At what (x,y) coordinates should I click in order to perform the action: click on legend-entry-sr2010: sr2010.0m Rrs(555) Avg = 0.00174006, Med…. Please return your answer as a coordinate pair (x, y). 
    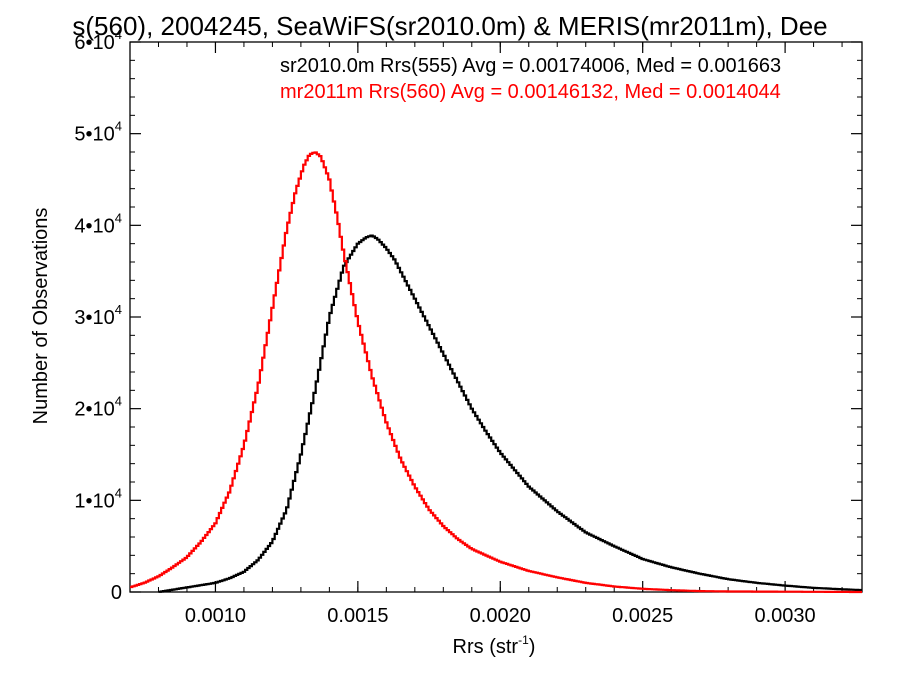
    Looking at the image, I should click on (530, 66).